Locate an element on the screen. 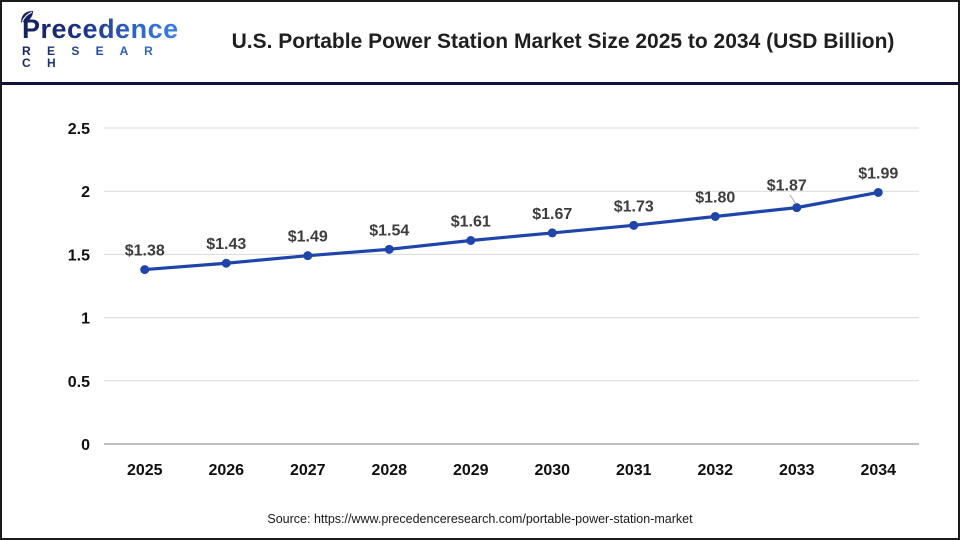 The height and width of the screenshot is (540, 960). data-label: $1.73 is located at coordinates (634, 206).